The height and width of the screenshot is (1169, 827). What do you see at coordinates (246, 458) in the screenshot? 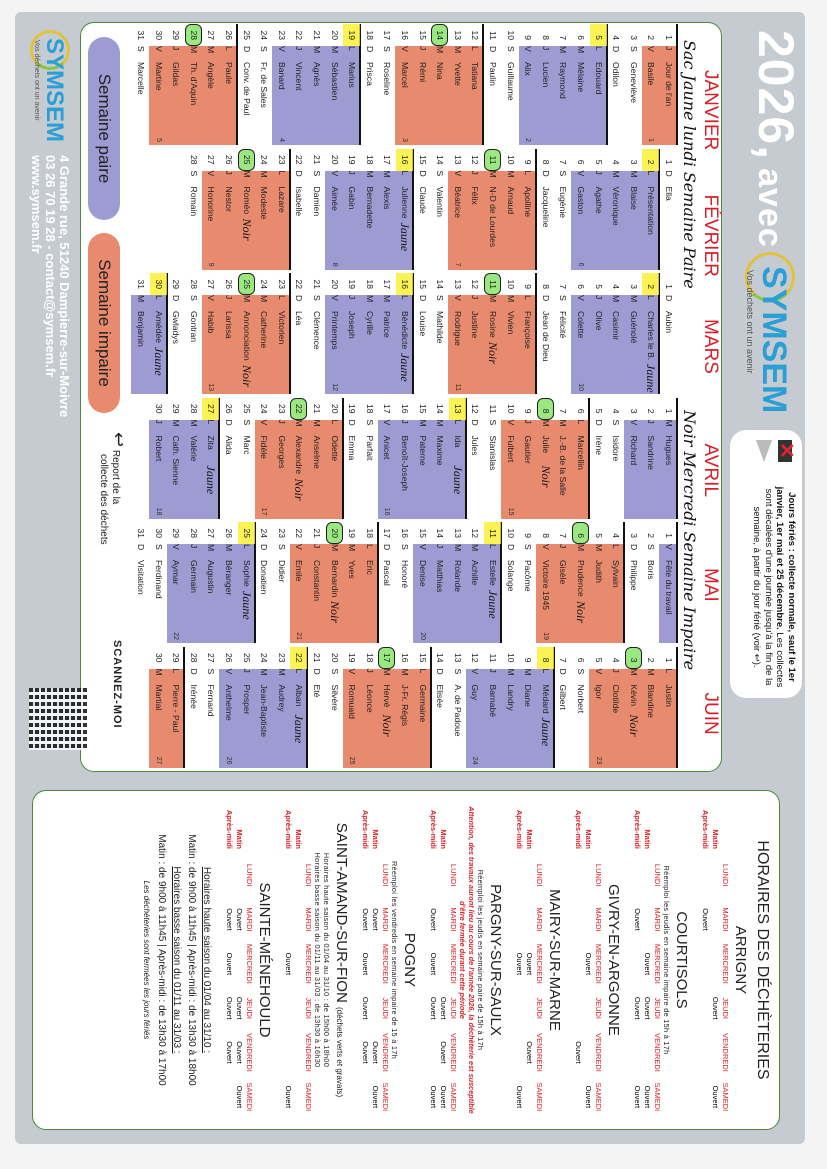
I see `day-row: 25 S Marc` at bounding box center [246, 458].